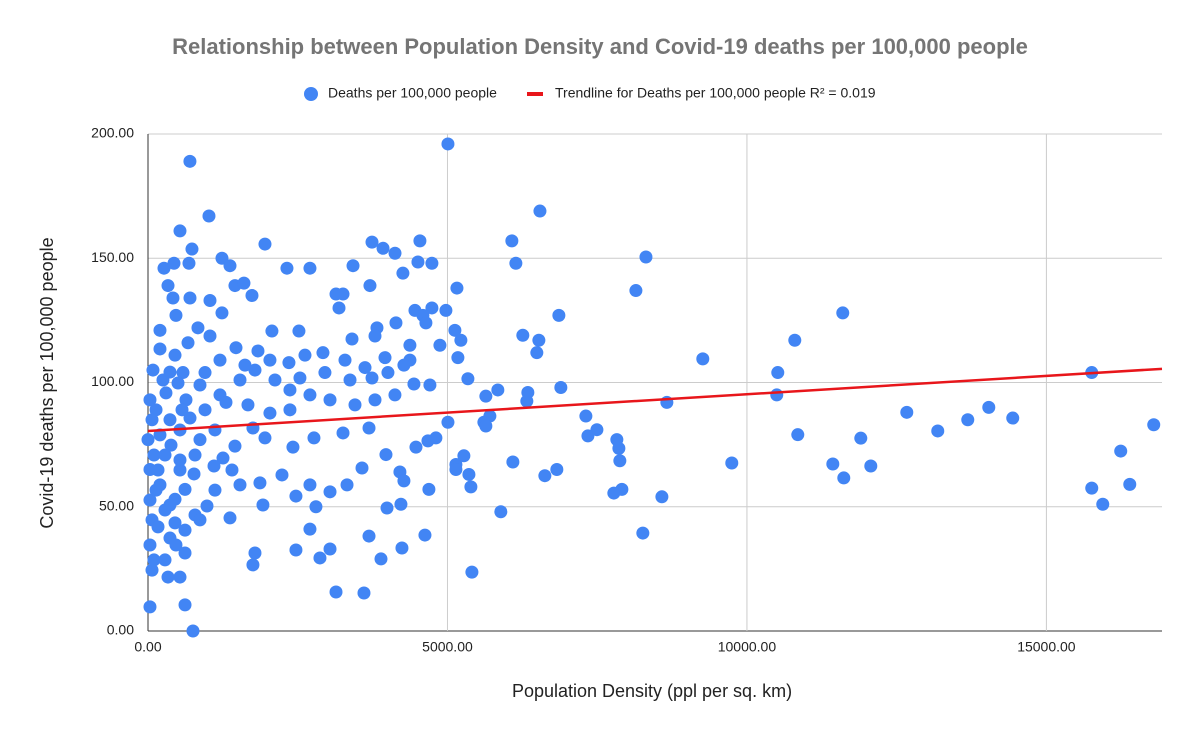 The height and width of the screenshot is (741, 1200). Describe the element at coordinates (652, 691) in the screenshot. I see `x-axis-title: Population Density (ppl per sq. km)` at that location.